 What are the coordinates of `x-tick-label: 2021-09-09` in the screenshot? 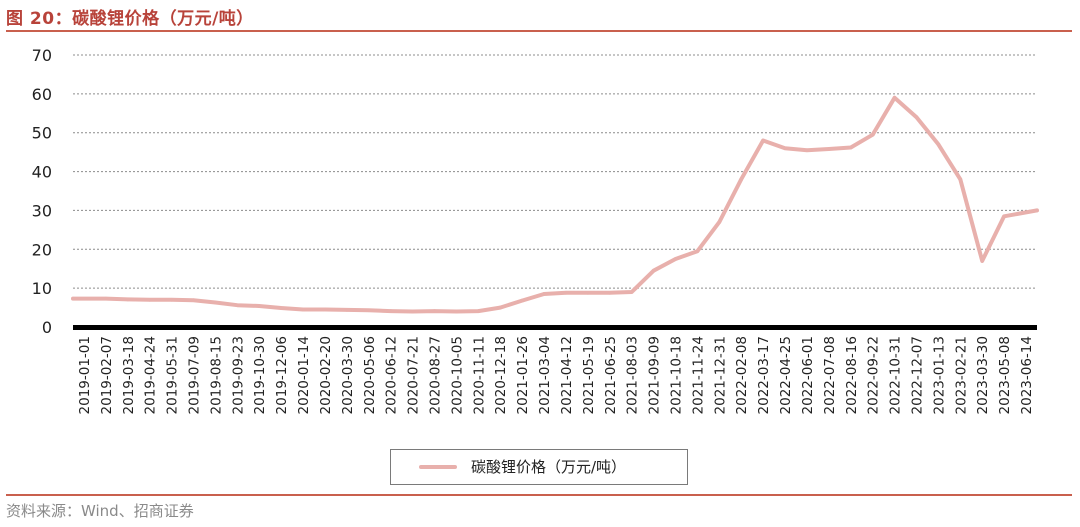 It's located at (655, 375).